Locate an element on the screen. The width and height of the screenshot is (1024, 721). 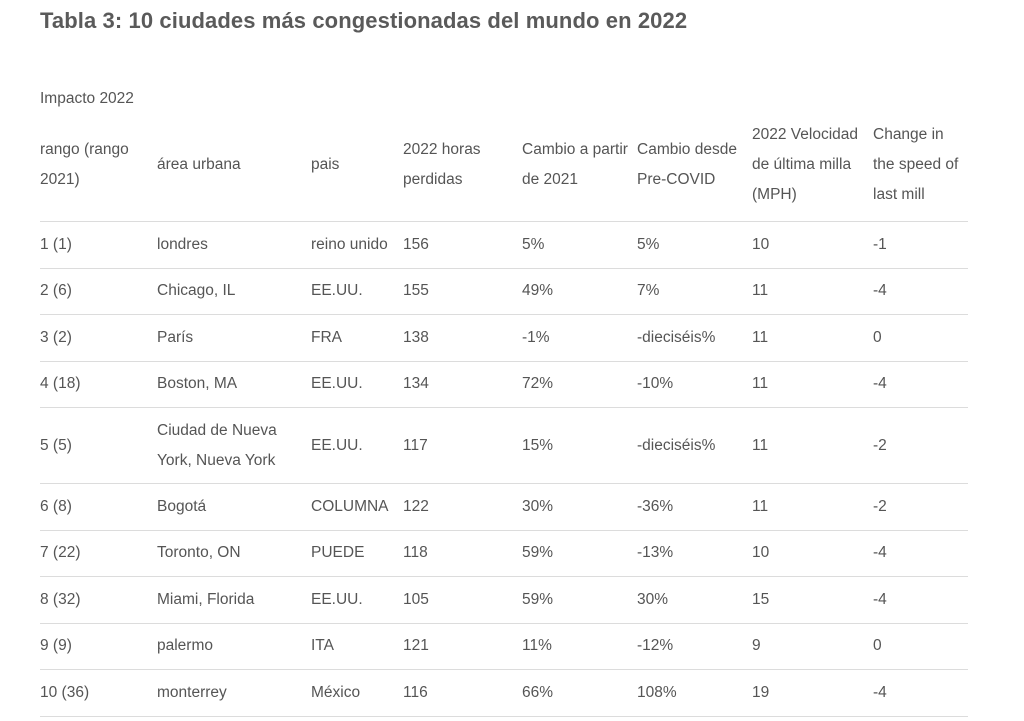
cell-urban-area: Ciudad de Nueva York, Nueva York is located at coordinates (234, 445).